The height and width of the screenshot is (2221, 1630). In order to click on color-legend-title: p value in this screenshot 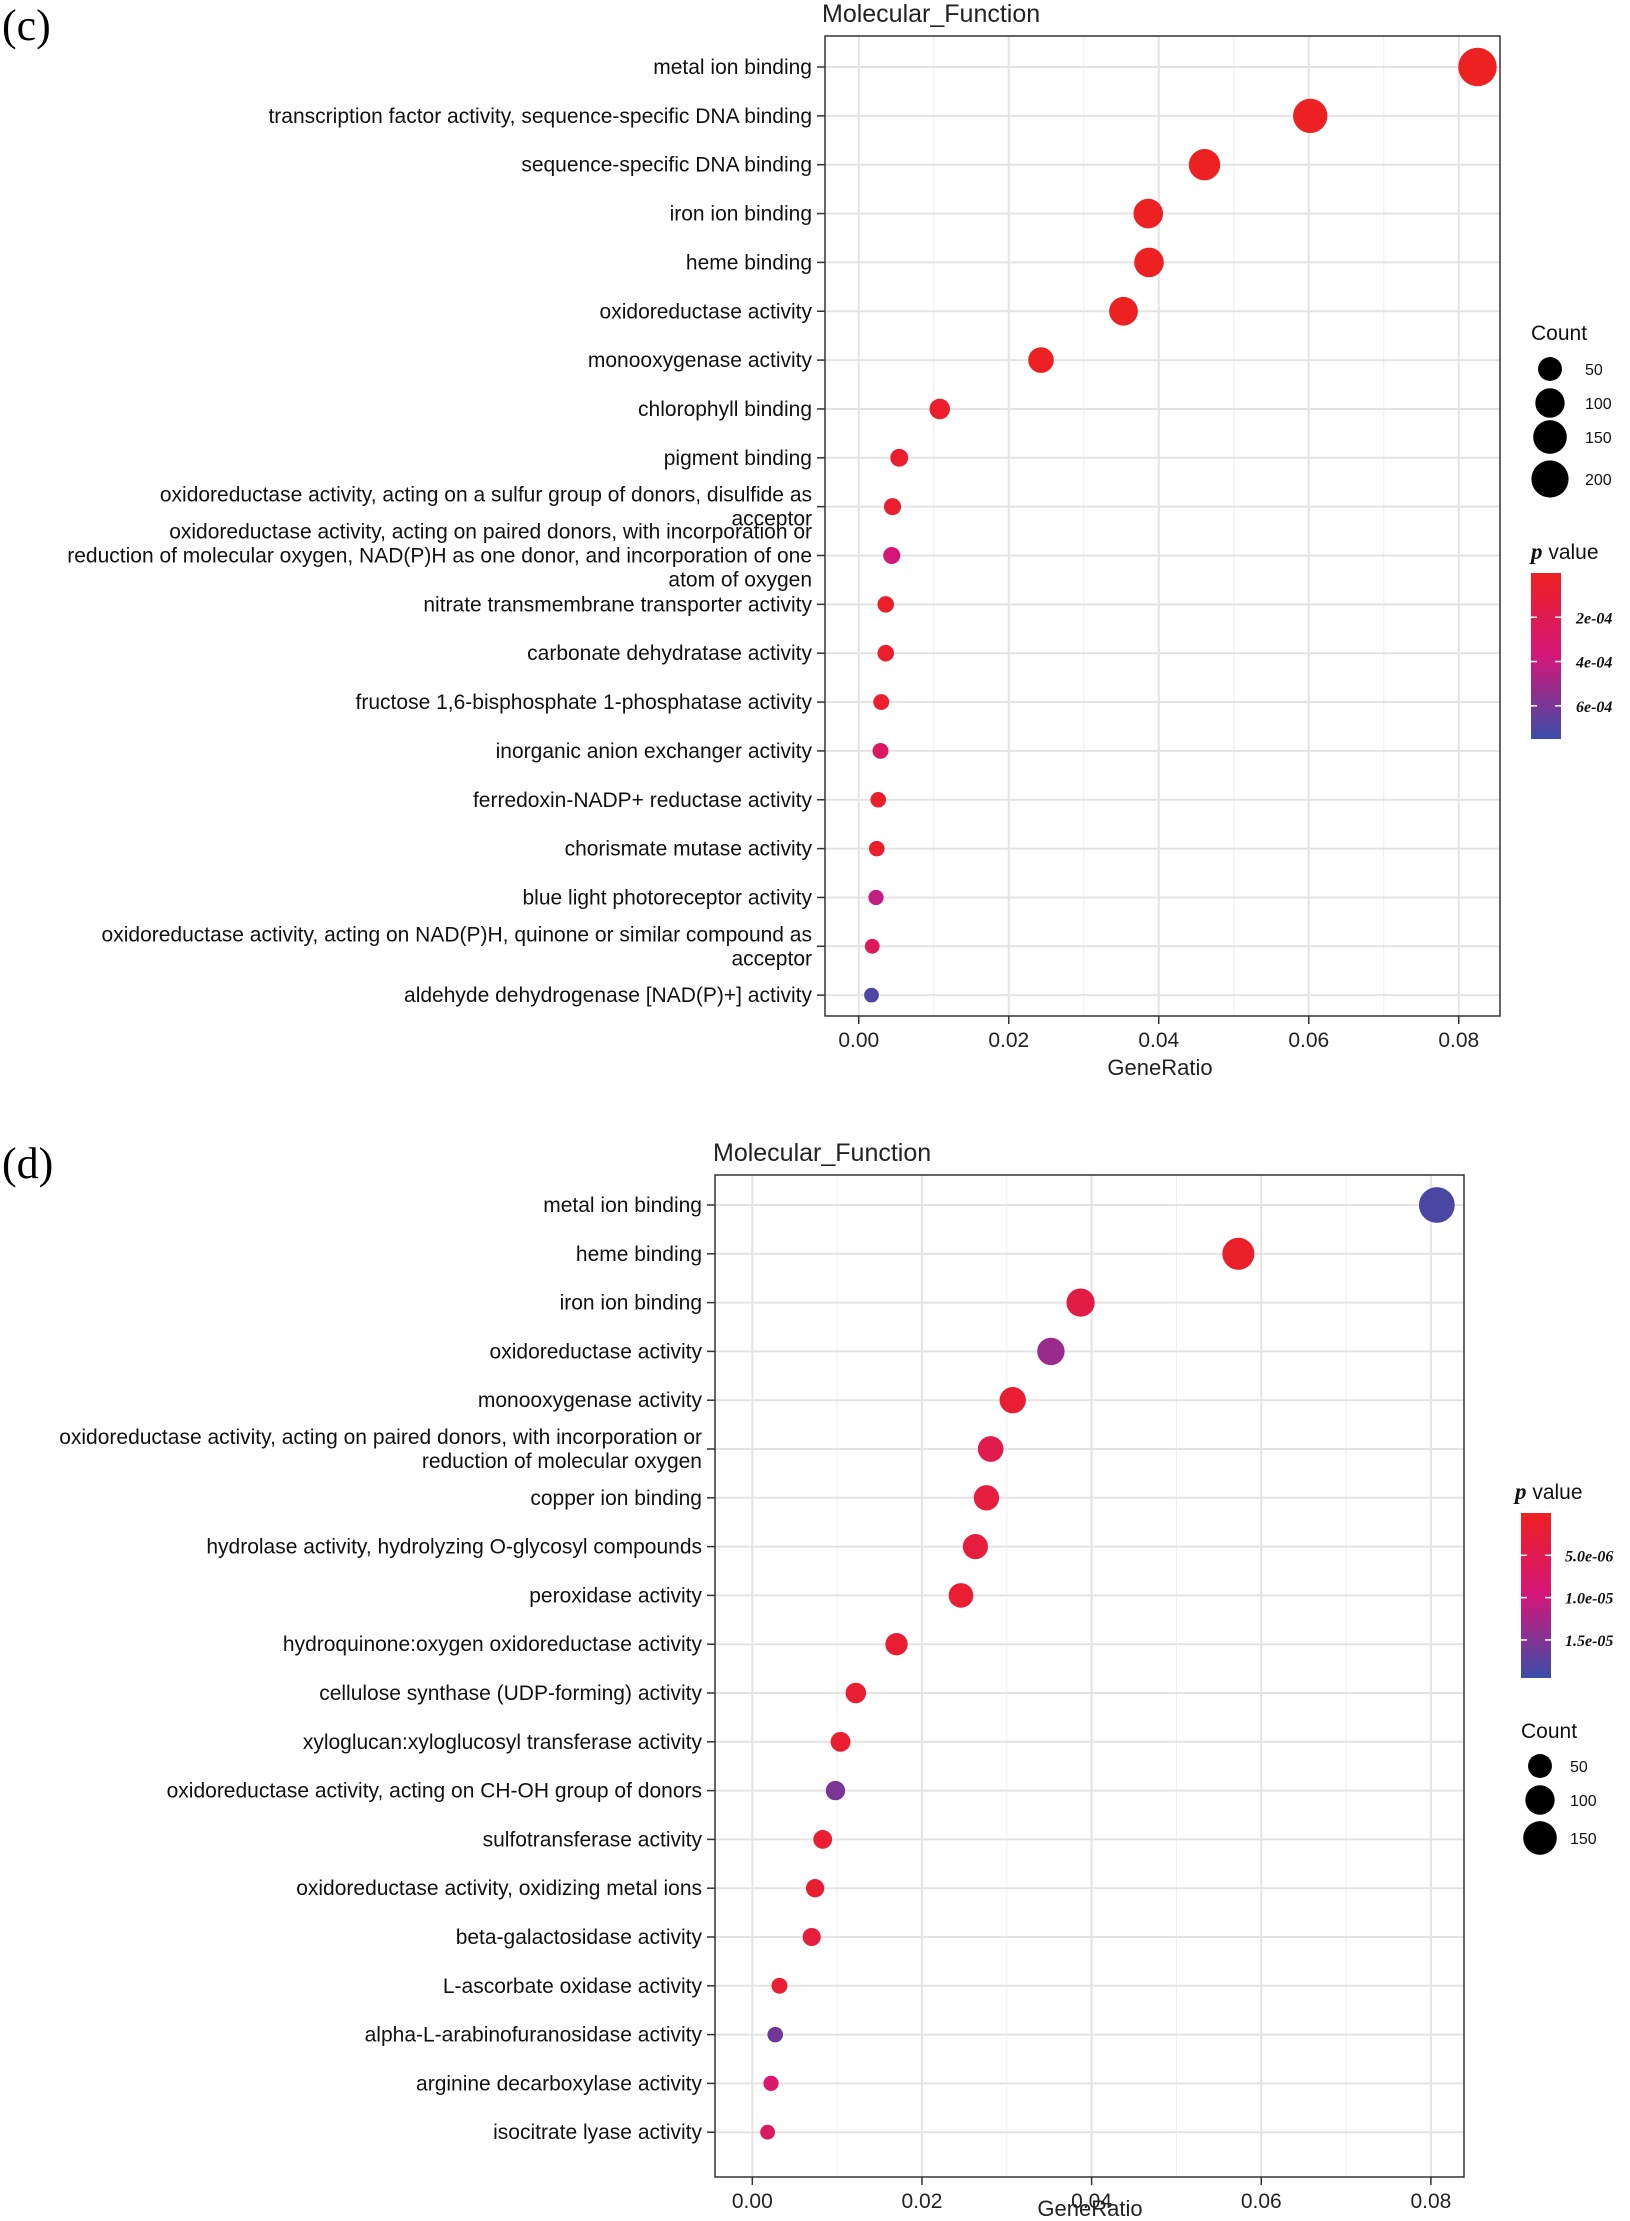, I will do `click(1564, 551)`.